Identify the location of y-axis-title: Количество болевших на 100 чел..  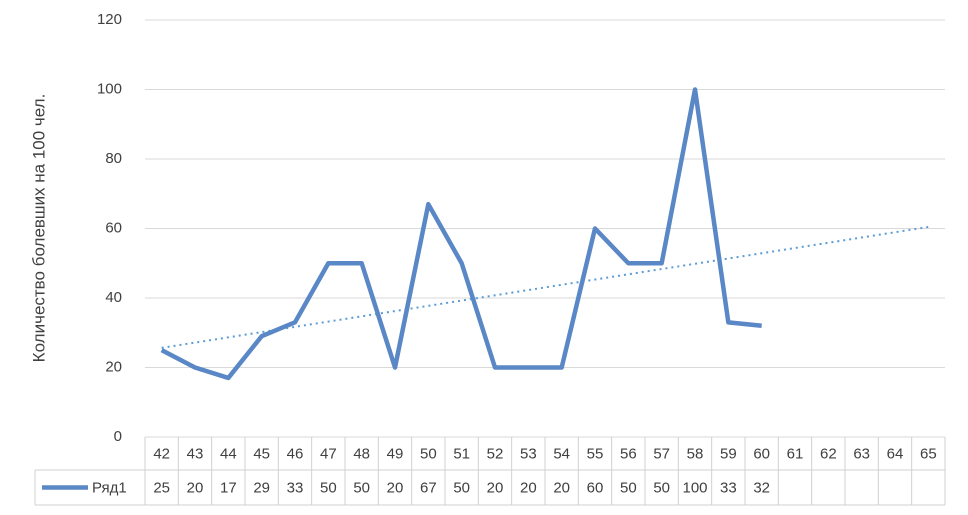
(38, 228).